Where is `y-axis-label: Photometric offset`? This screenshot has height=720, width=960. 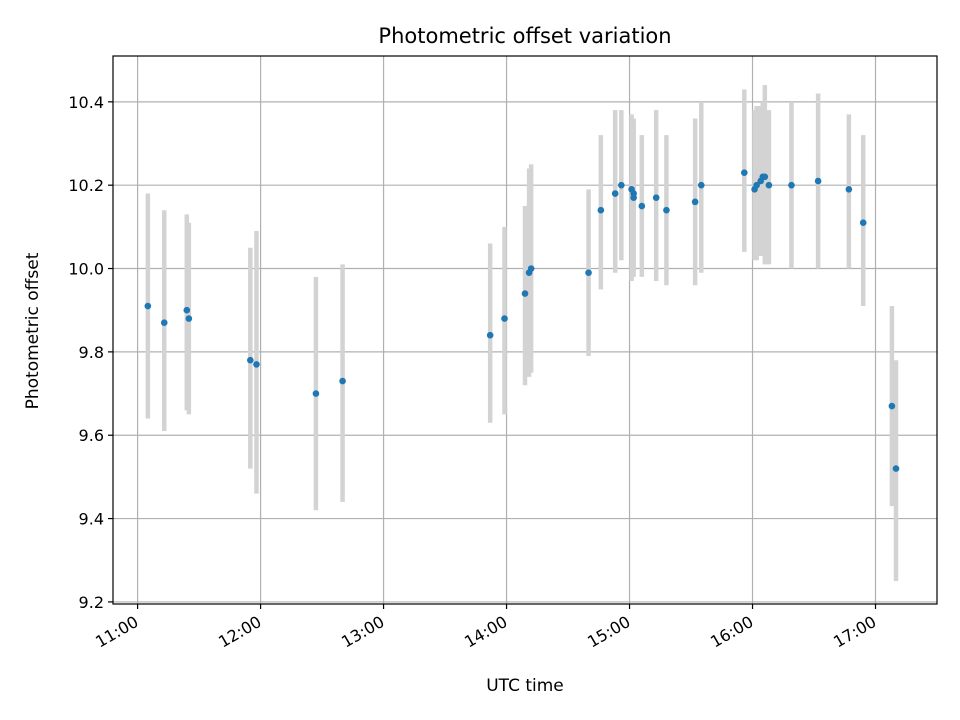 y-axis-label: Photometric offset is located at coordinates (33, 330).